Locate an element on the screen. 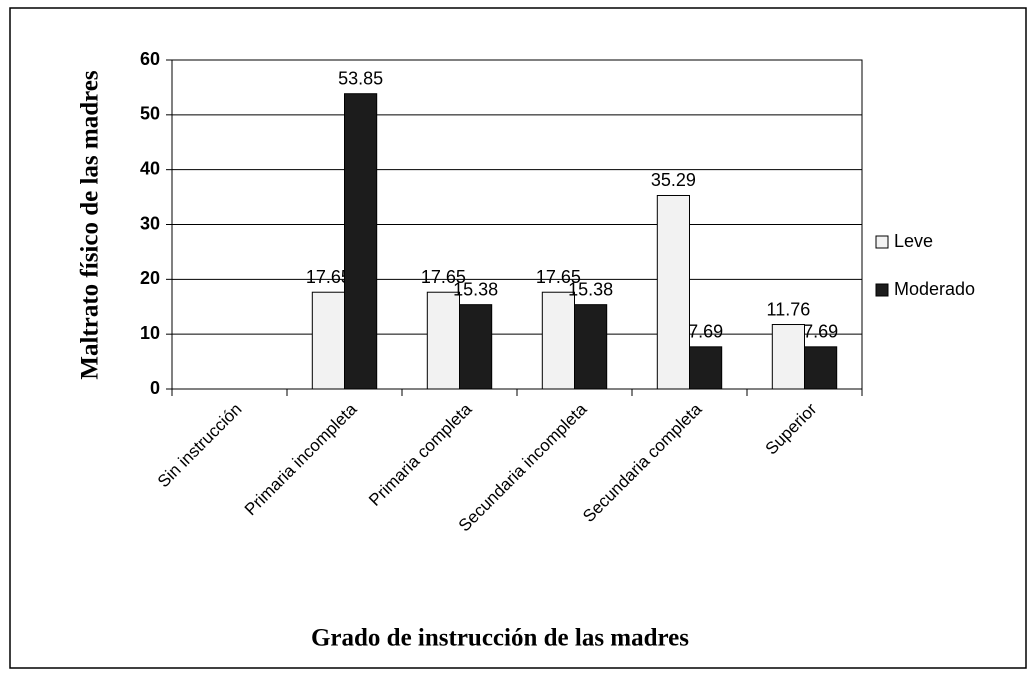  legend-label: Moderado is located at coordinates (934, 289).